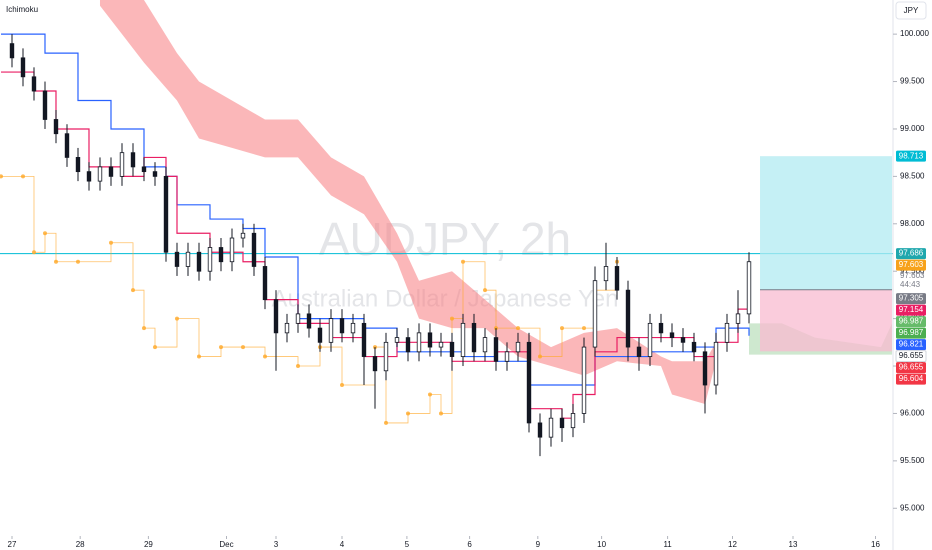 The image size is (932, 550). I want to click on y-tick-label: 96.000, so click(912, 413).